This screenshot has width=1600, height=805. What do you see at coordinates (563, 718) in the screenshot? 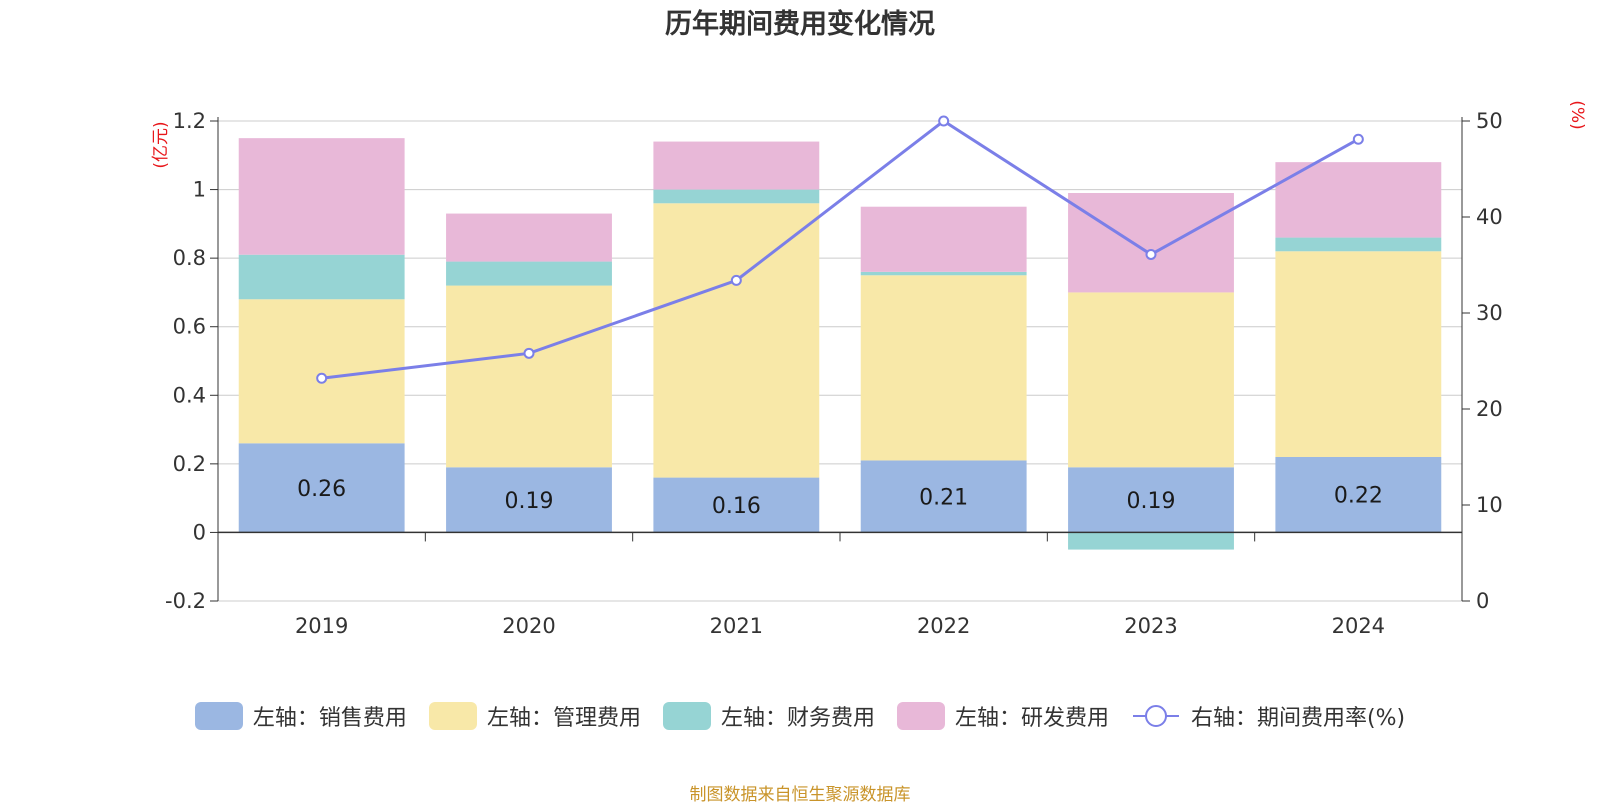
I see `legend-label: 左轴：管理费用` at bounding box center [563, 718].